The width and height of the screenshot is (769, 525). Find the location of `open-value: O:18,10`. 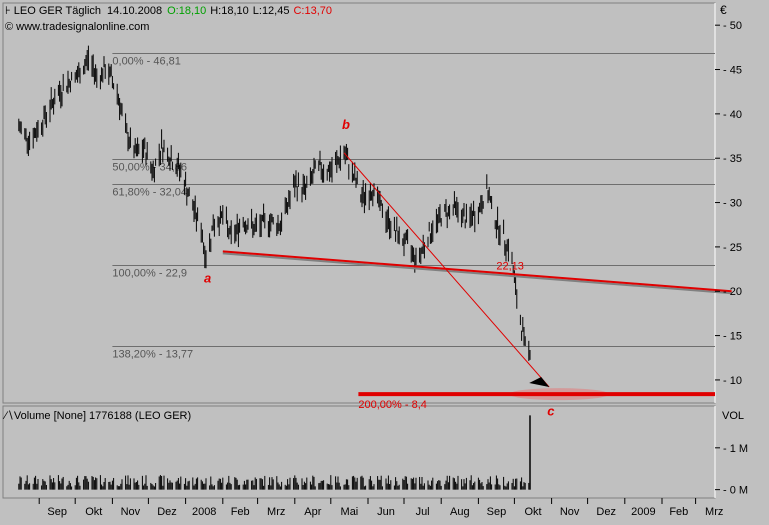

open-value: O:18,10 is located at coordinates (186, 11).